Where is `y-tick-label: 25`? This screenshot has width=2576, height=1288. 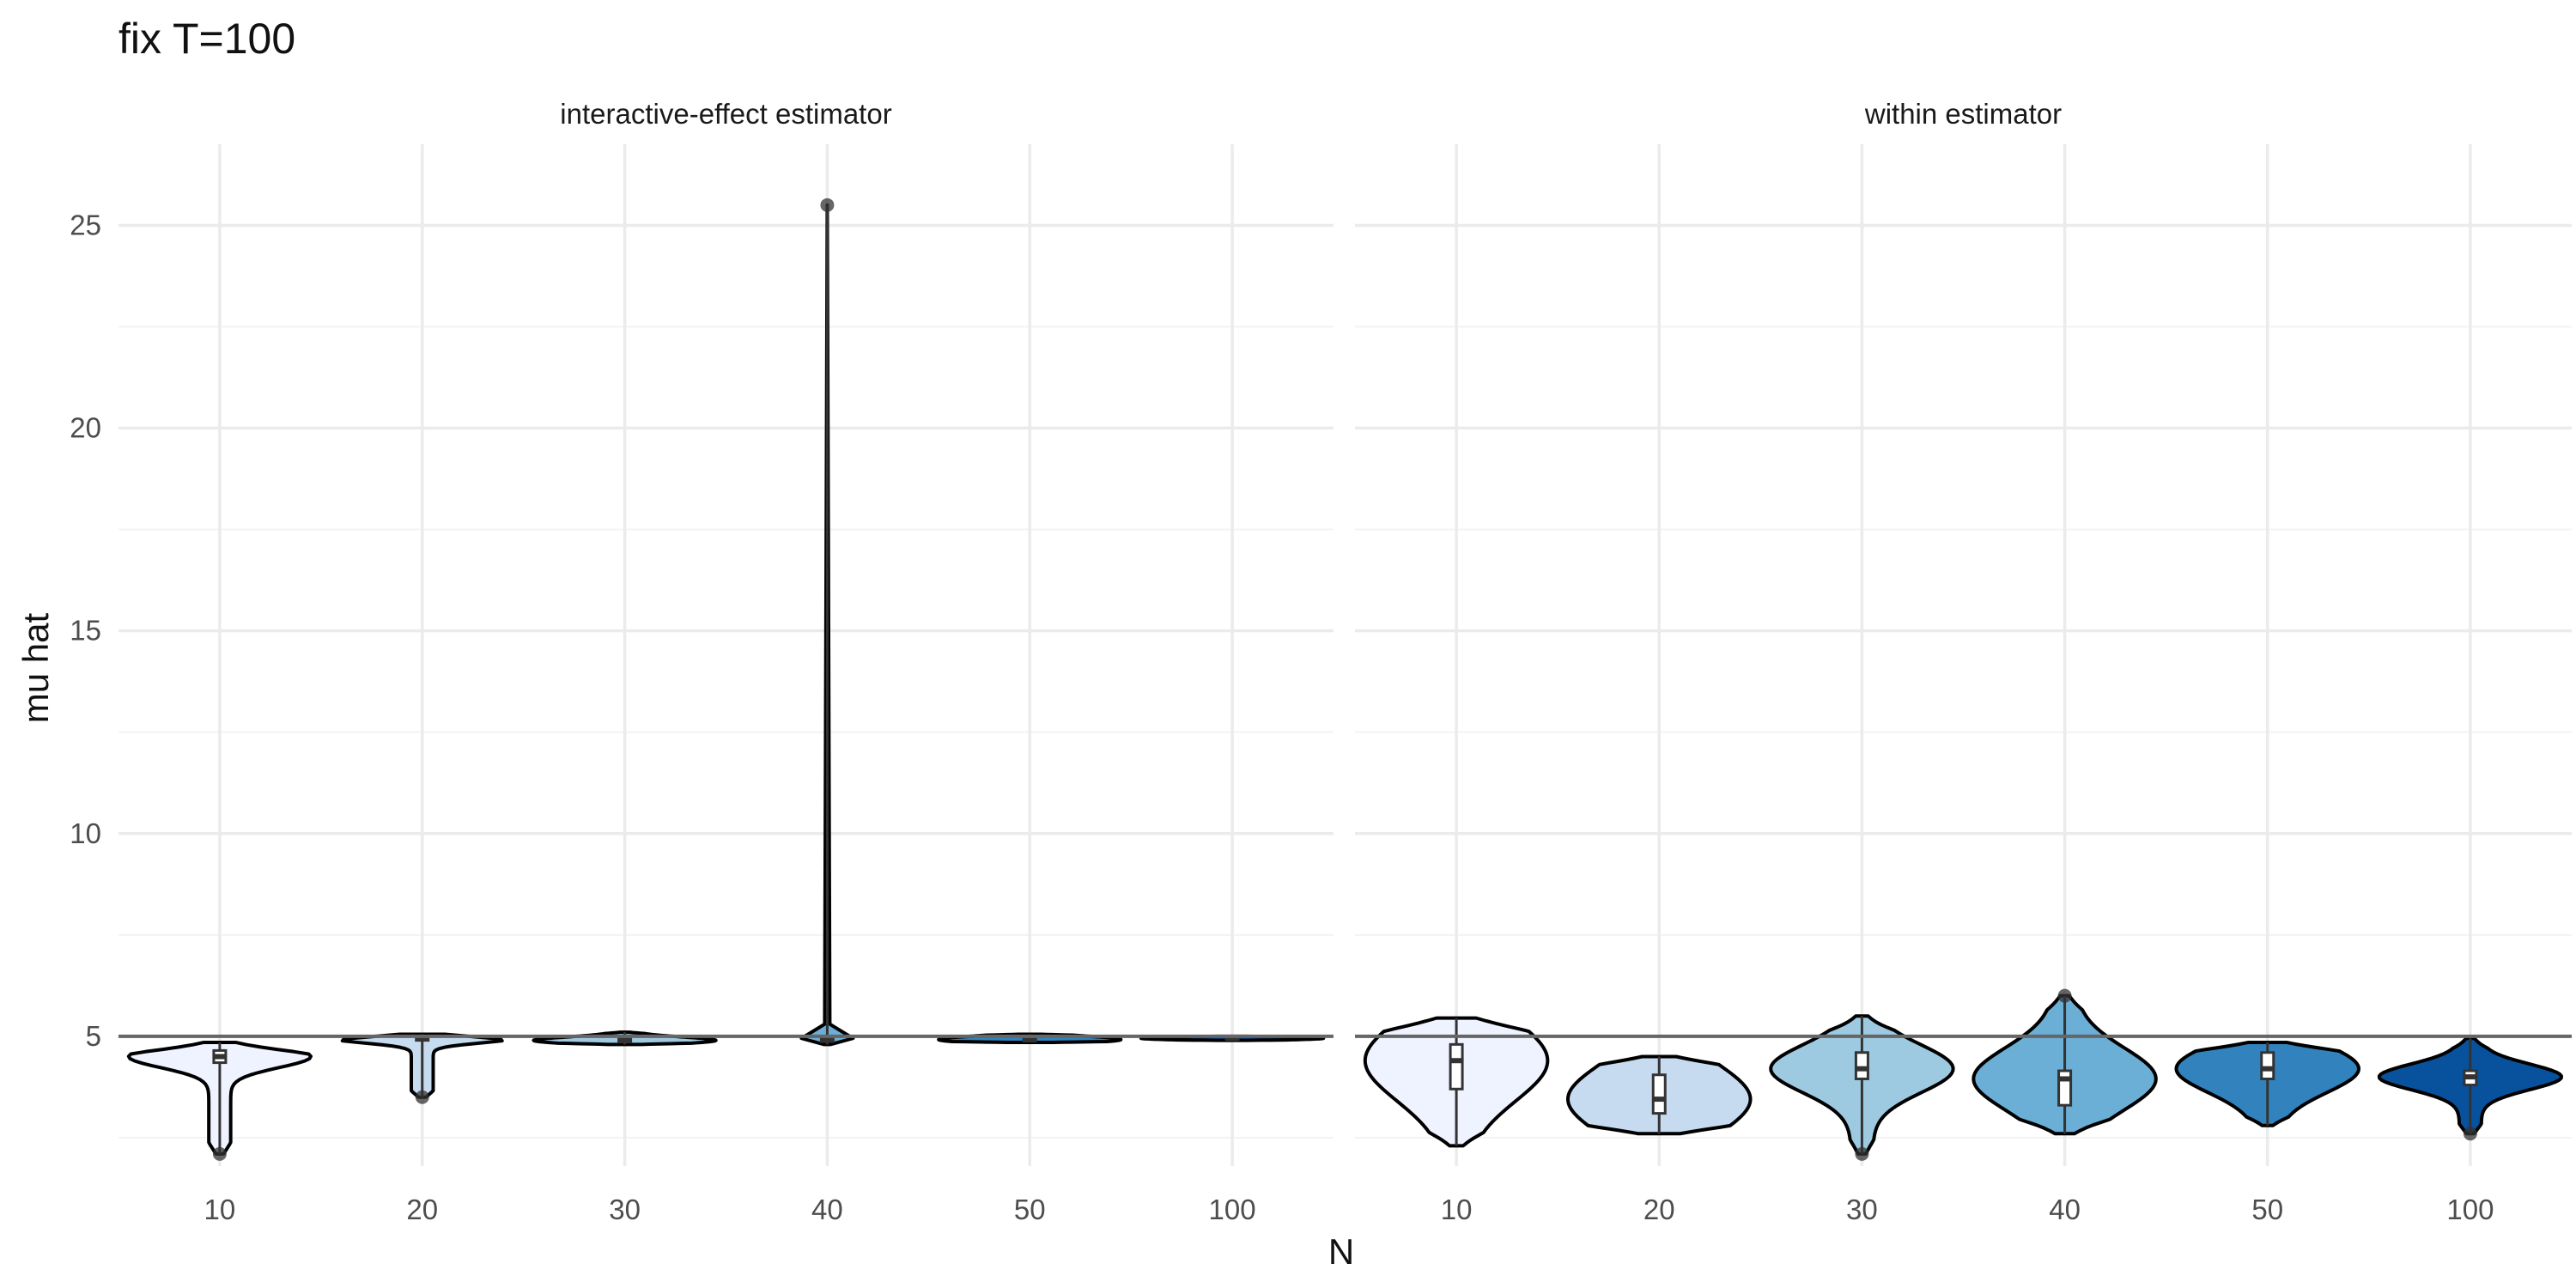
y-tick-label: 25 is located at coordinates (85, 225).